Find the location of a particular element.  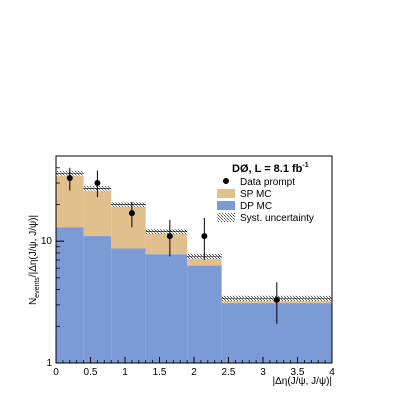

y-axis-title-sub: events is located at coordinates (37, 287).